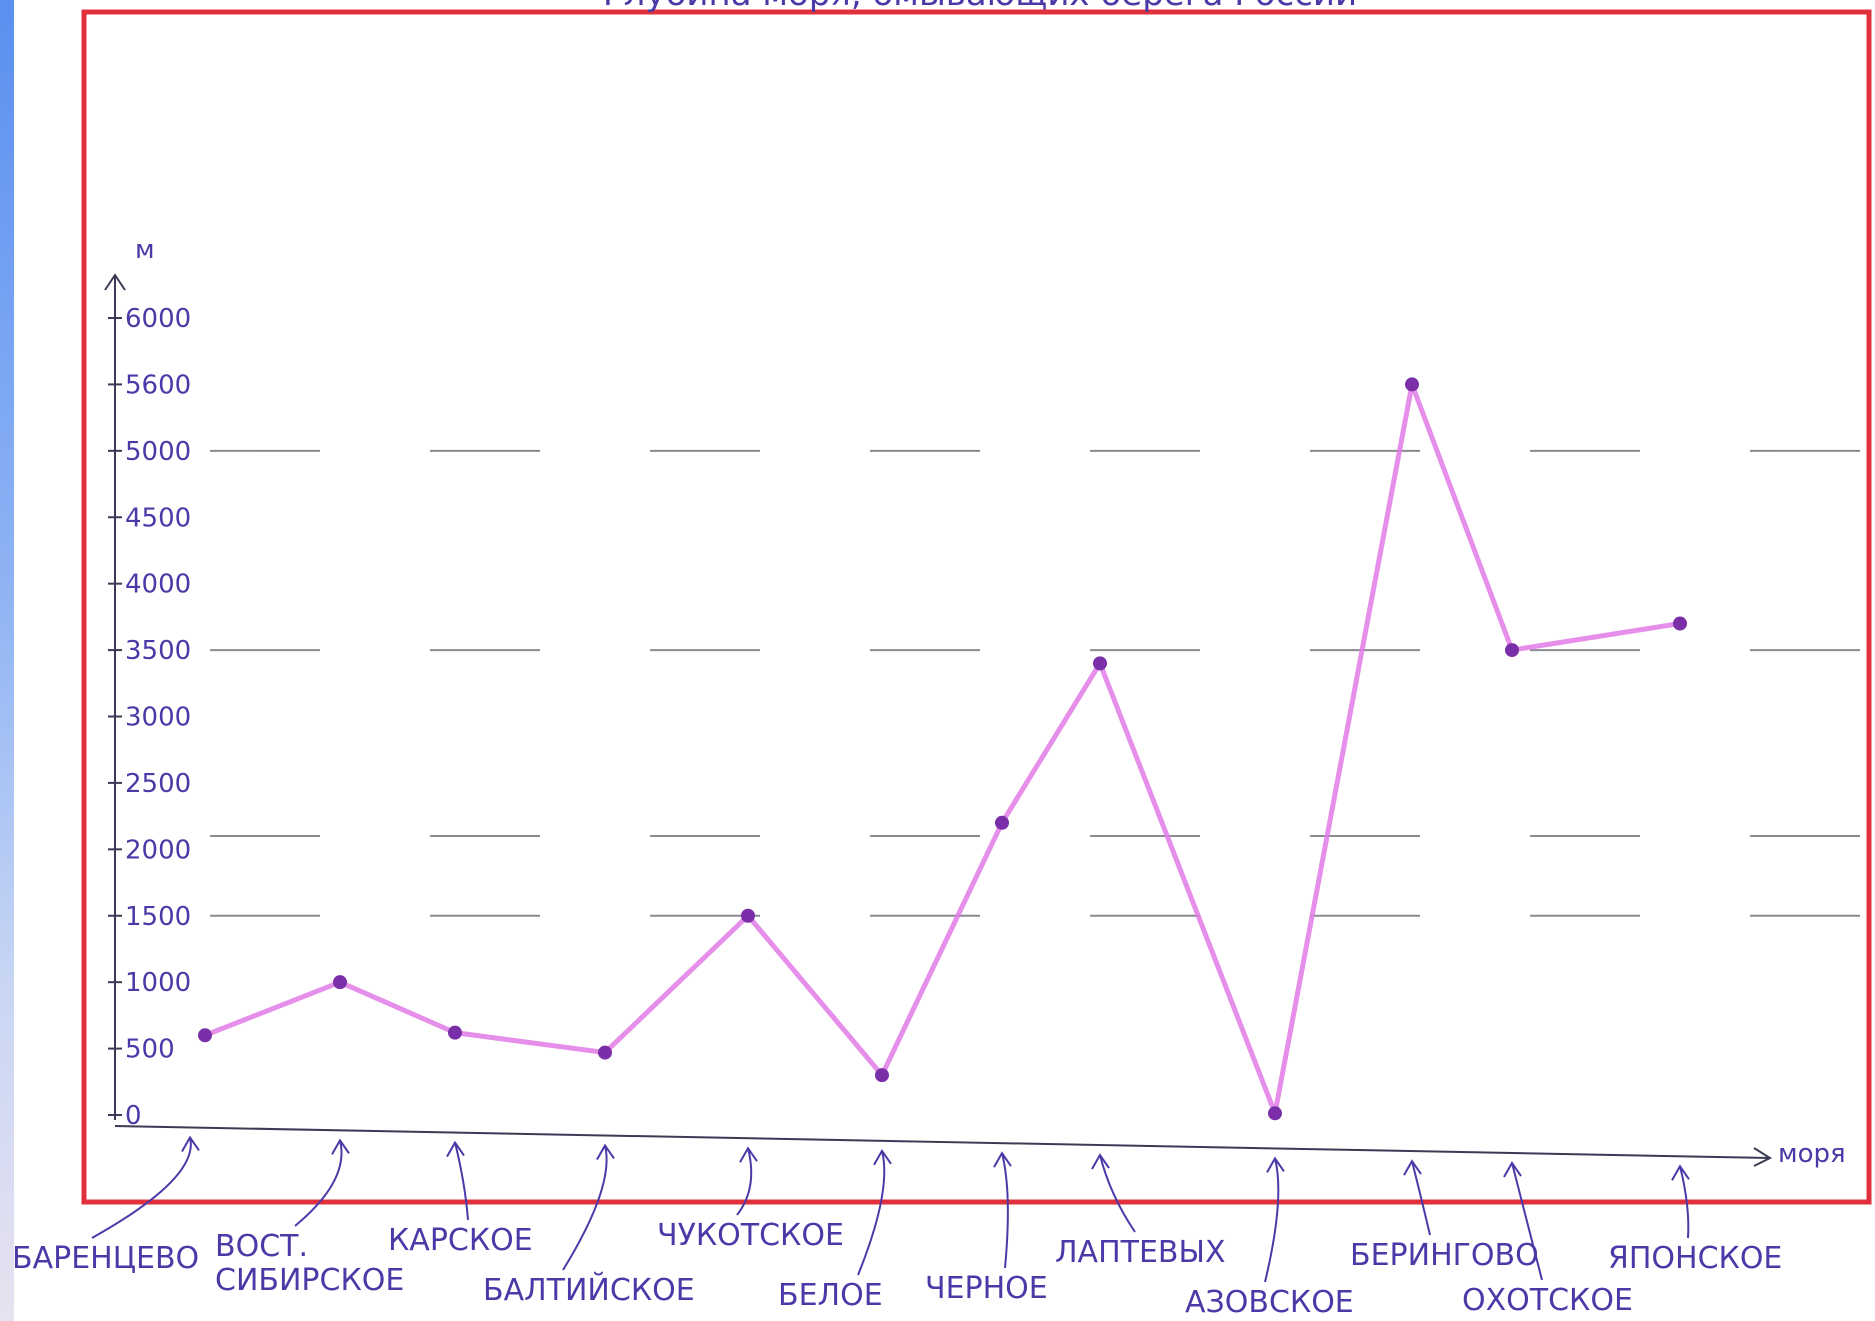 The height and width of the screenshot is (1321, 1875). I want to click on y-tick-label: 4000, so click(158, 585).